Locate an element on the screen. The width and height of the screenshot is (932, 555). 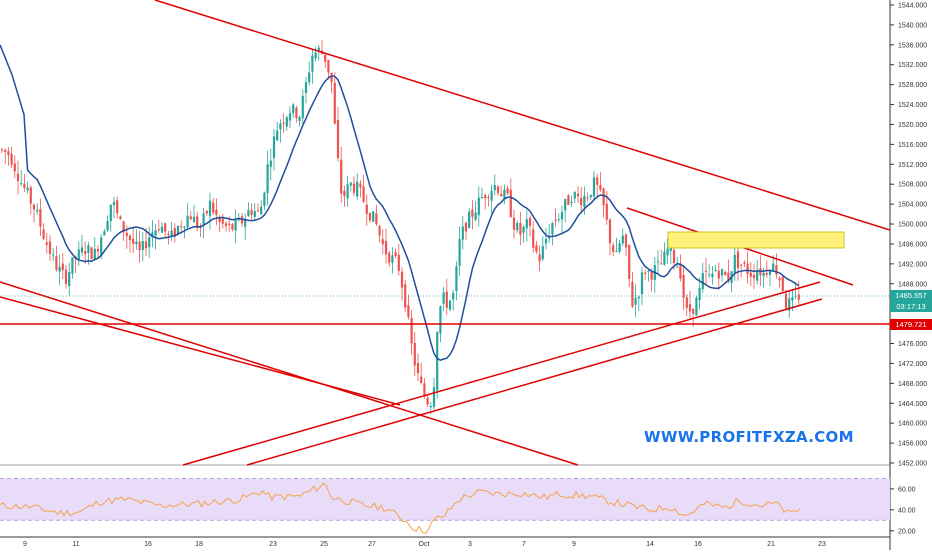
date-tick-label: Oct is located at coordinates (424, 544).